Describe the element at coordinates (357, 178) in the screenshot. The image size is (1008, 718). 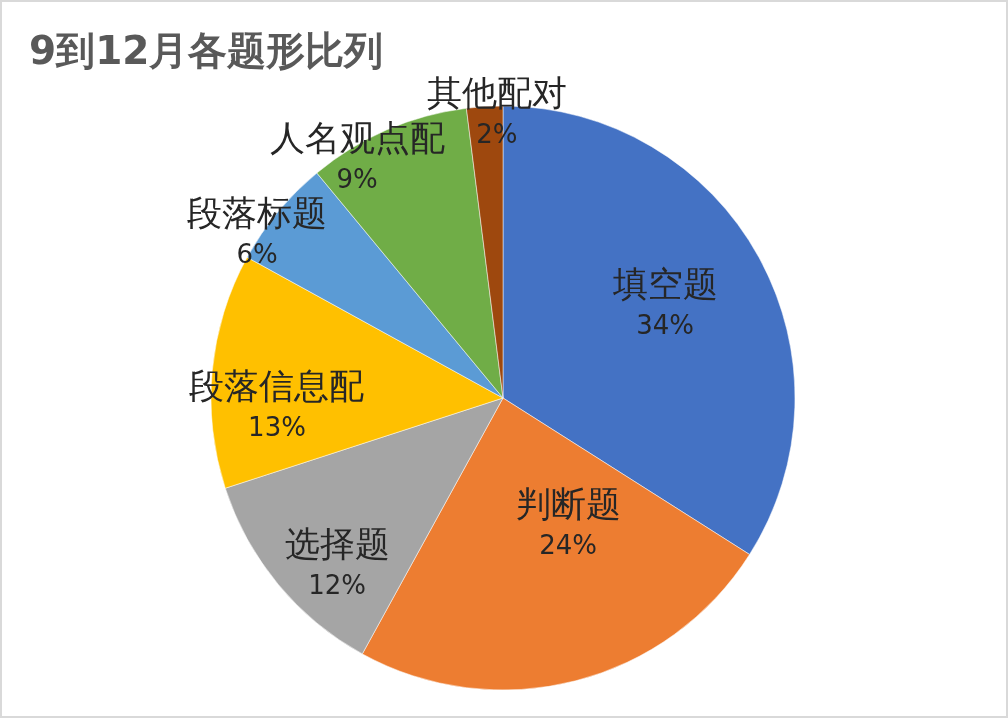
I see `data-label: 9%` at that location.